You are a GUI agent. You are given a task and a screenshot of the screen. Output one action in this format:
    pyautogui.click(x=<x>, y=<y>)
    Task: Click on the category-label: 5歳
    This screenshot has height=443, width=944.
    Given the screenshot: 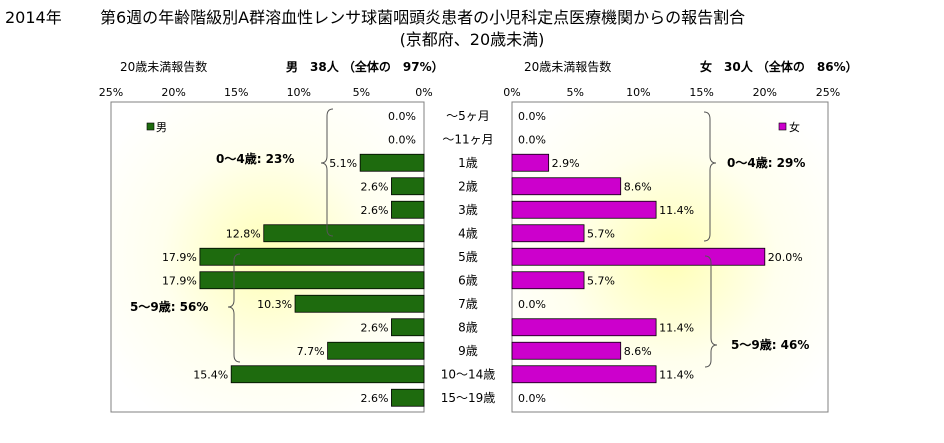 What is the action you would take?
    pyautogui.click(x=468, y=257)
    